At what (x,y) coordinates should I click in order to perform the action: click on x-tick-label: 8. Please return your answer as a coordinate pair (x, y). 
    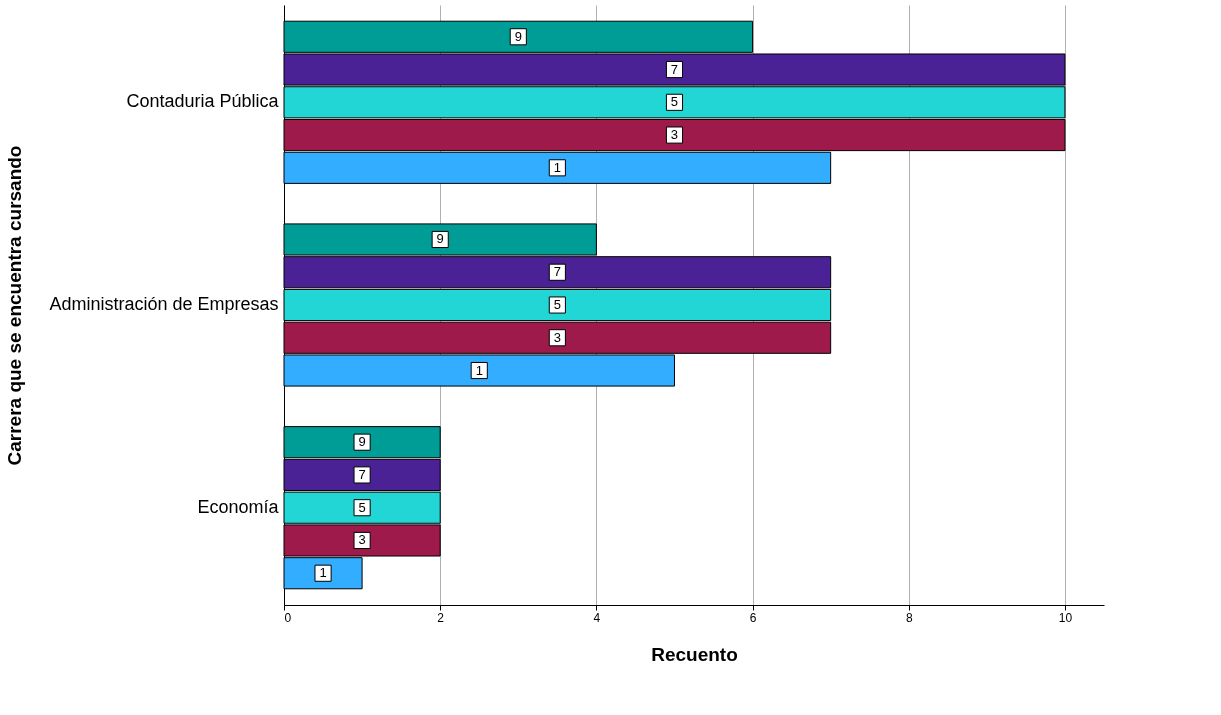
    Looking at the image, I should click on (909, 617).